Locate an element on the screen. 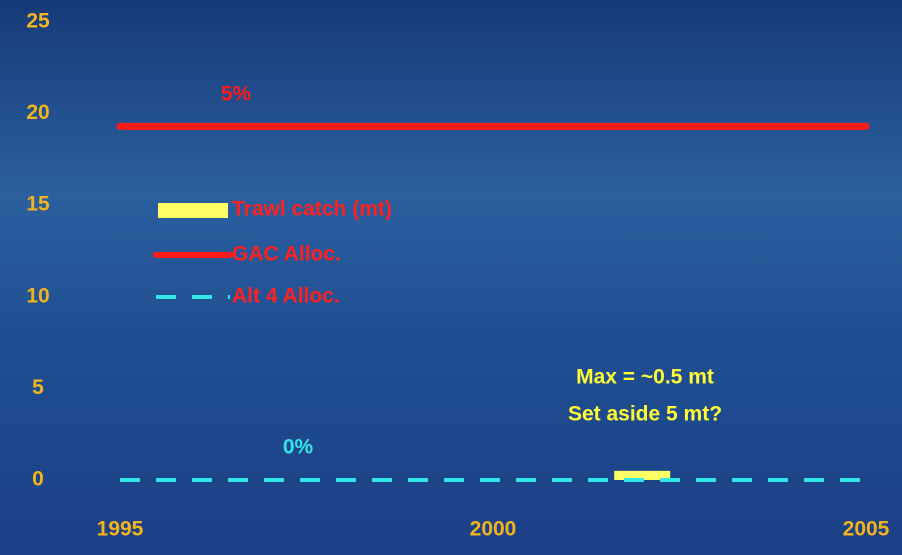  x-tick-label: 1995 is located at coordinates (120, 529).